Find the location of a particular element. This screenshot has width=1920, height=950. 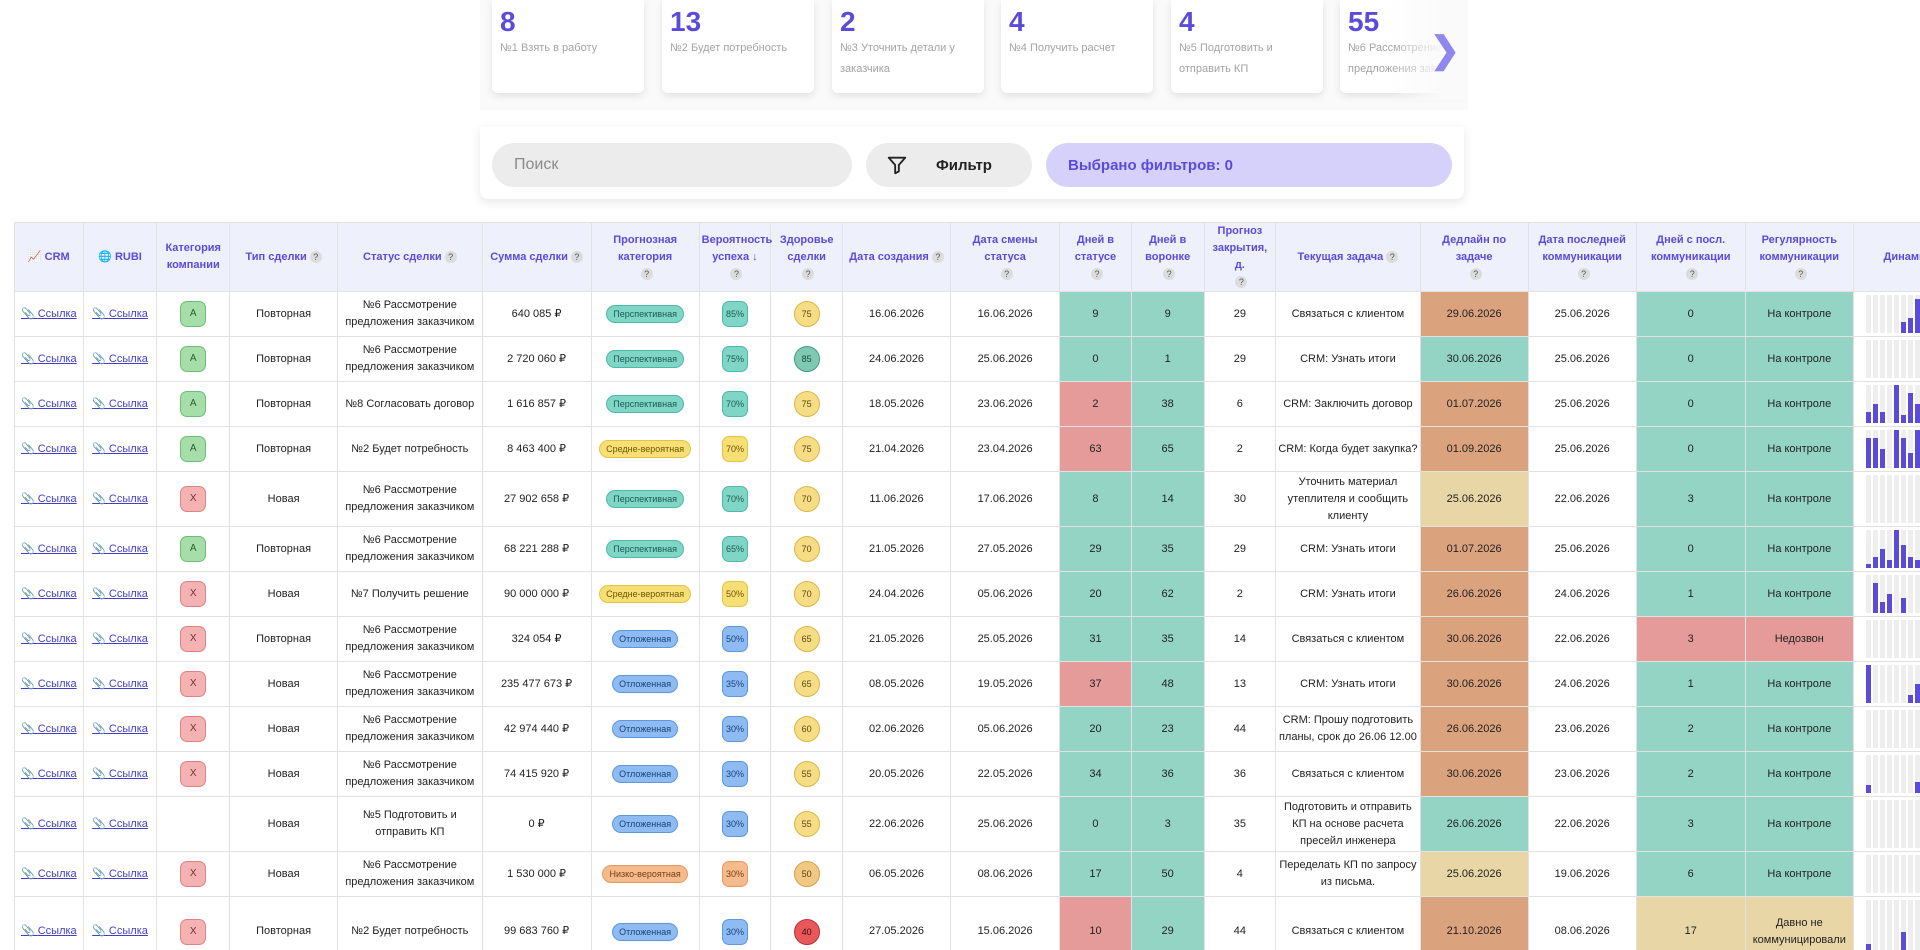

column-header-deal-health: Здоровье сделки? is located at coordinates (807, 257).